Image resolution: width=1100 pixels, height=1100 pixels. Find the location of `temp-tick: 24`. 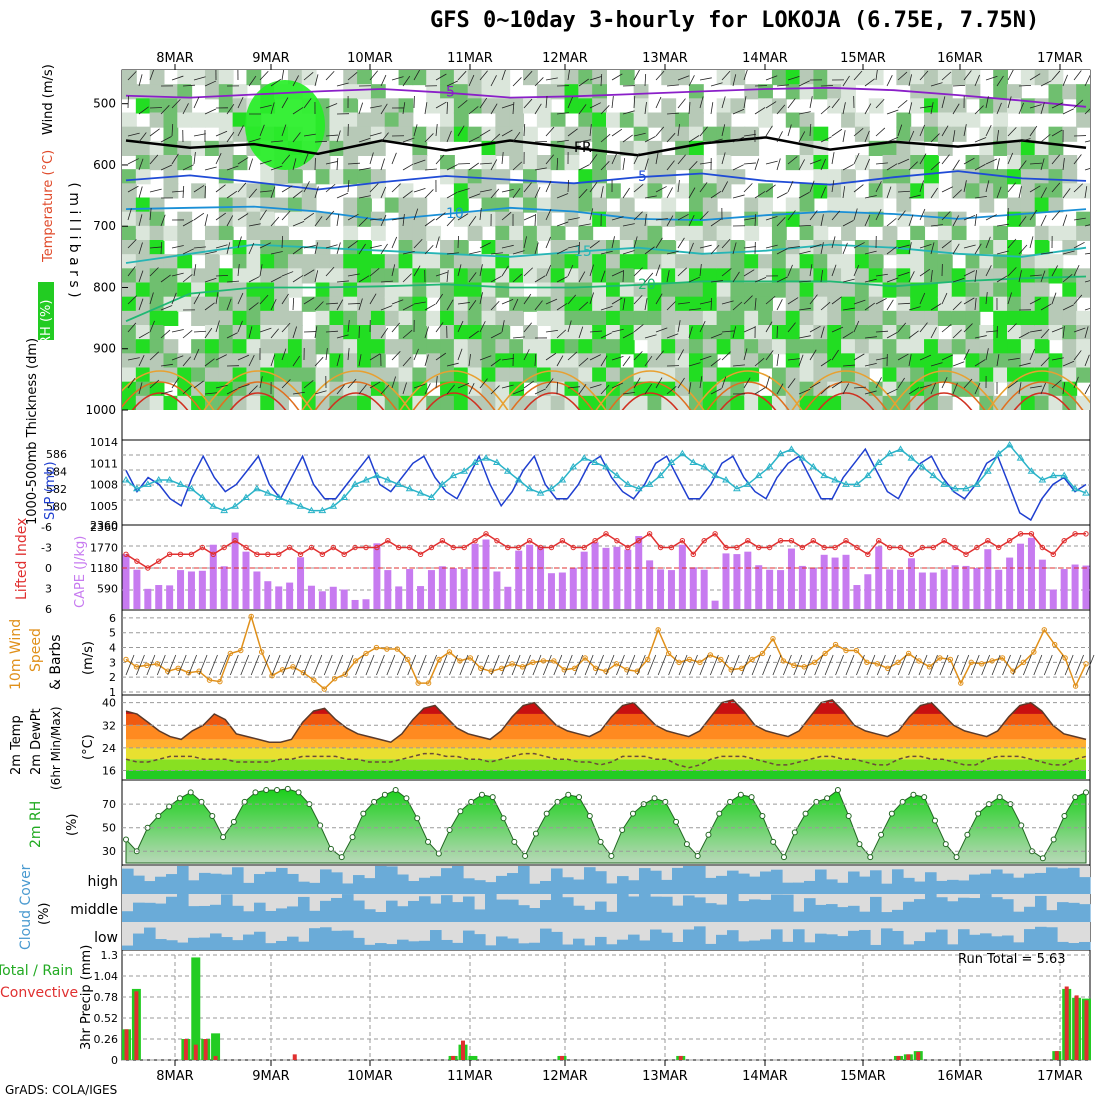

temp-tick: 24 is located at coordinates (109, 748).